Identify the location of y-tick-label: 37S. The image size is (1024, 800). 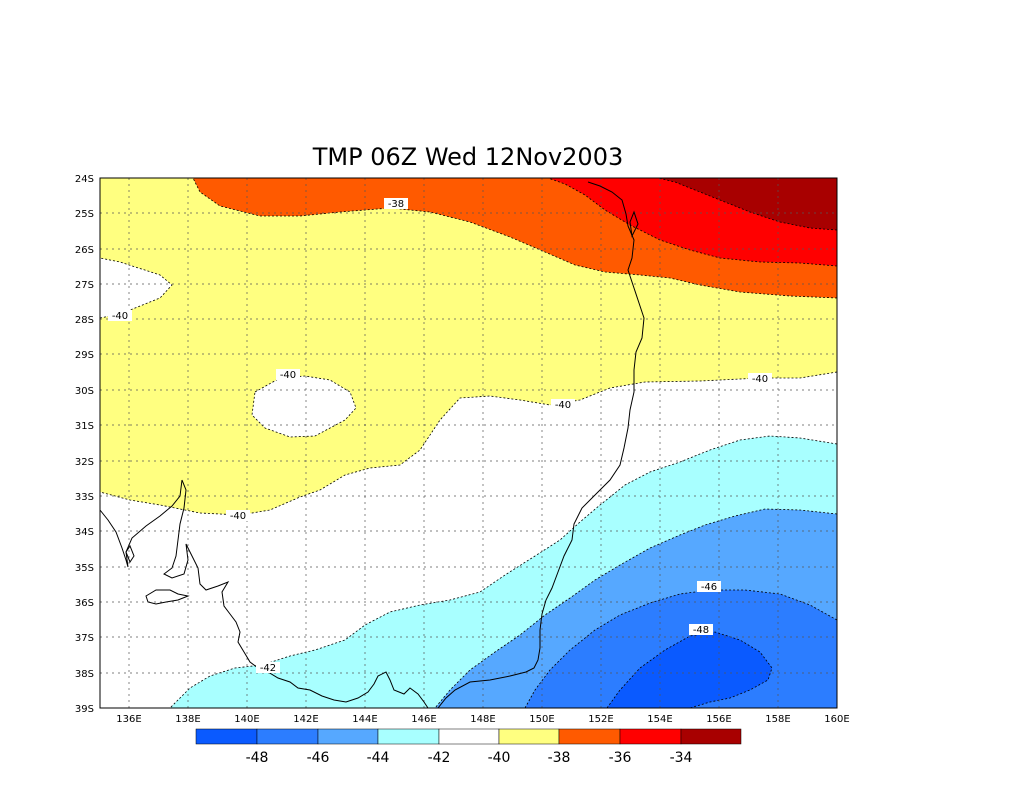
(84, 638).